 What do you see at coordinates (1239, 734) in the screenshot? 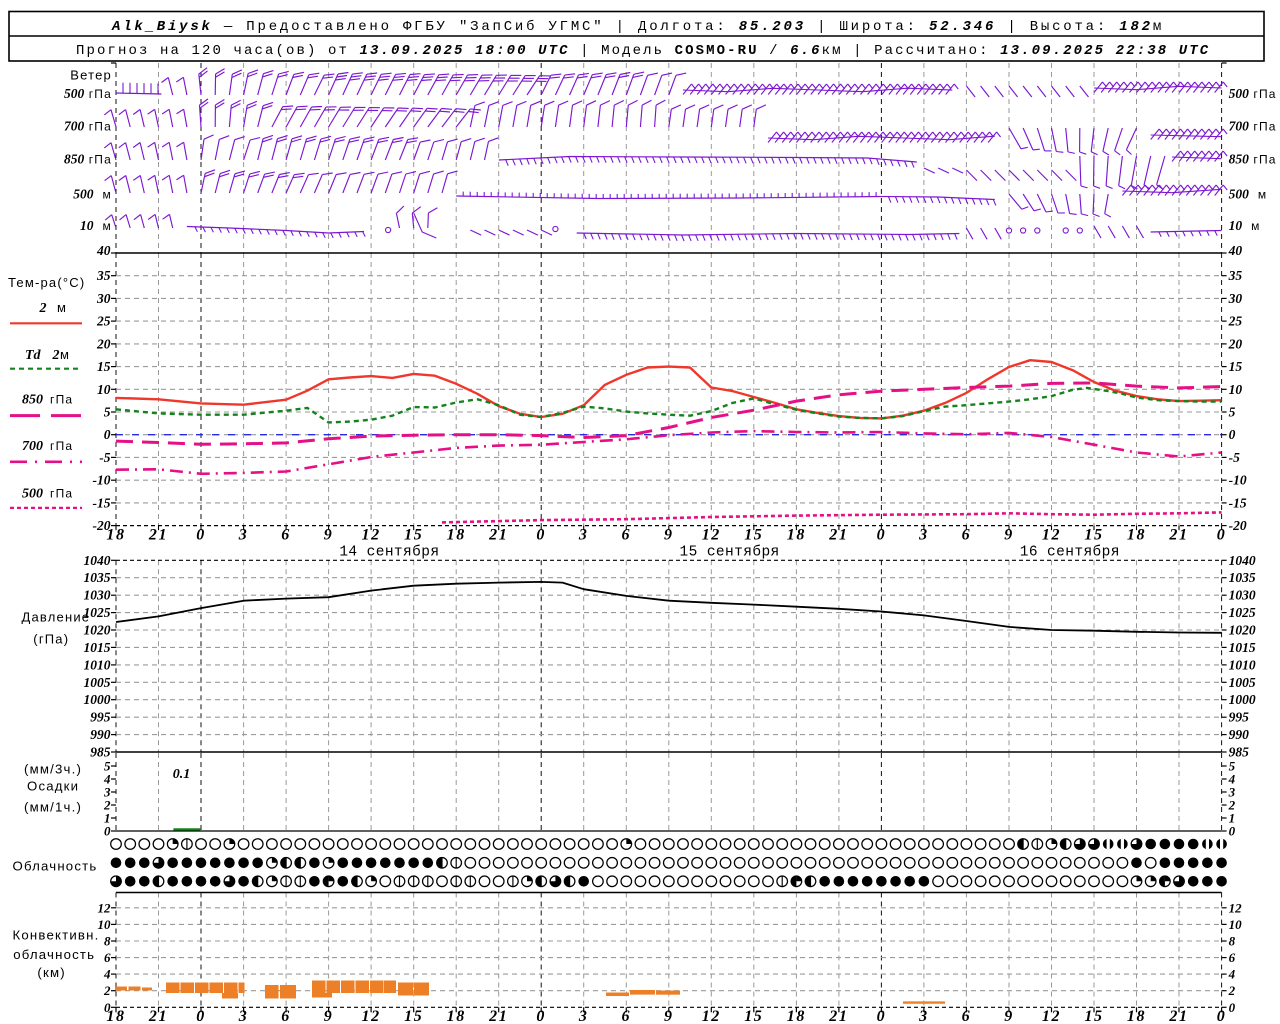
I see `svg-text: 990` at bounding box center [1239, 734].